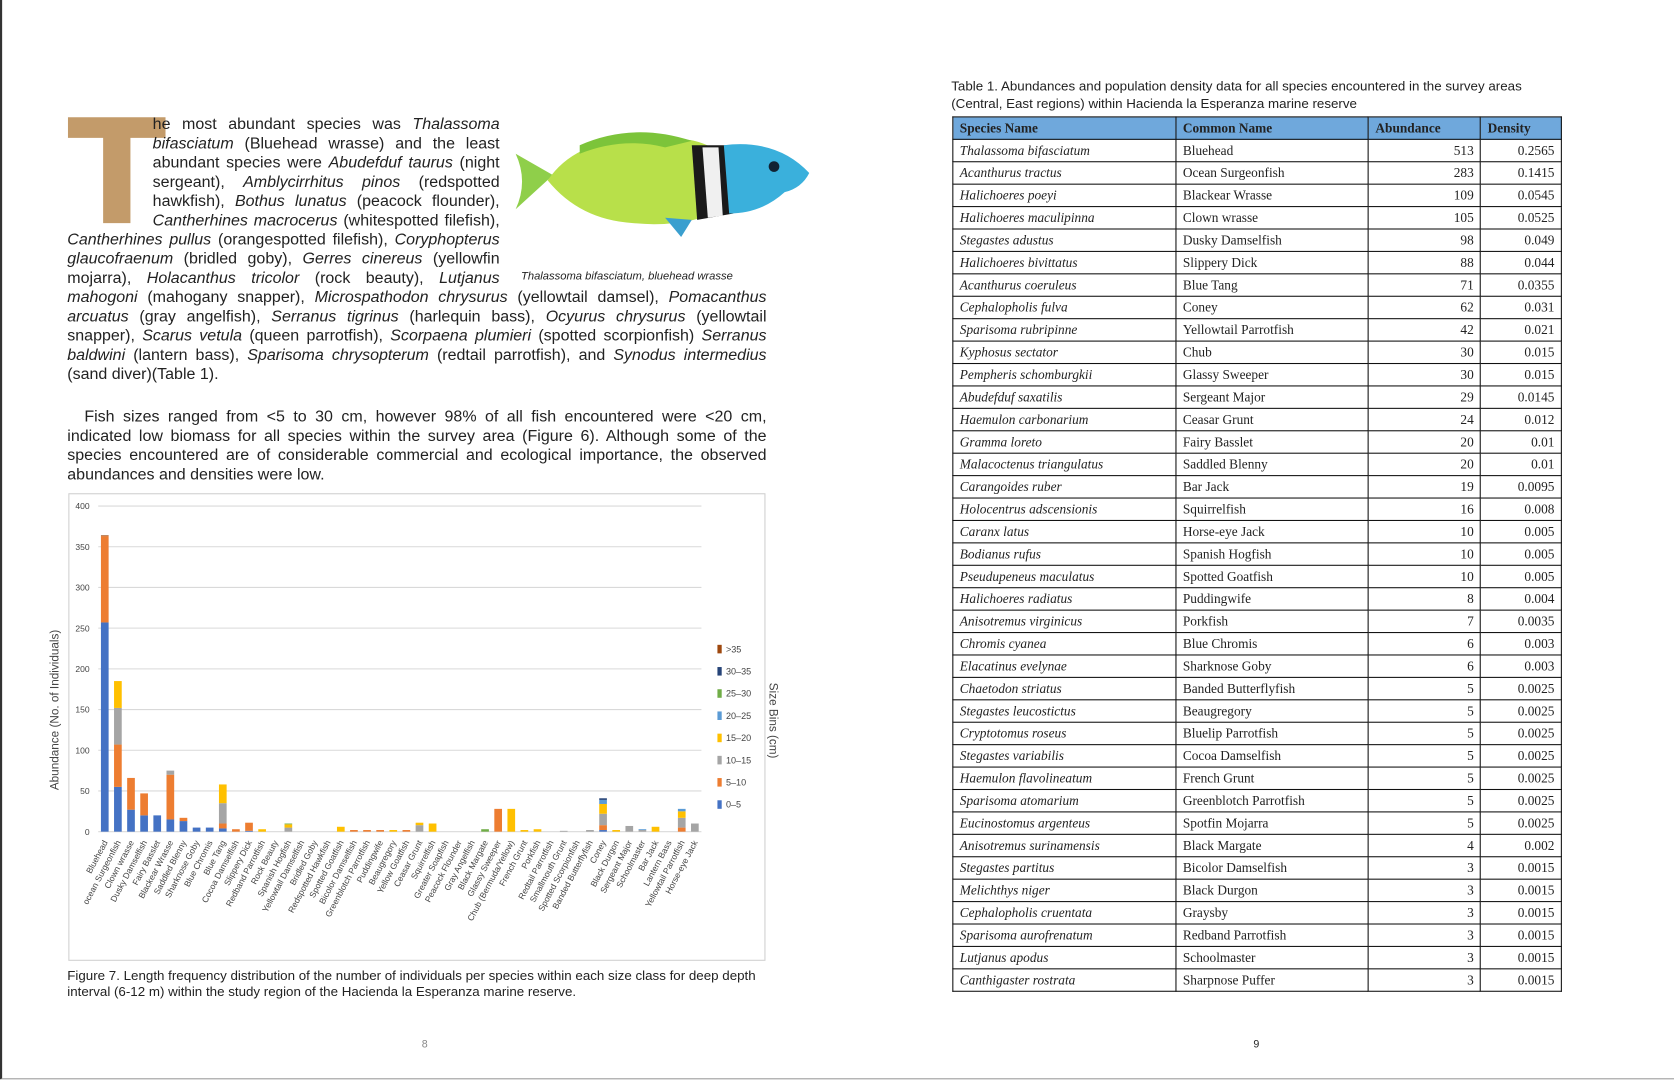 The height and width of the screenshot is (1080, 1674). What do you see at coordinates (733, 649) in the screenshot?
I see `legend-label: >35` at bounding box center [733, 649].